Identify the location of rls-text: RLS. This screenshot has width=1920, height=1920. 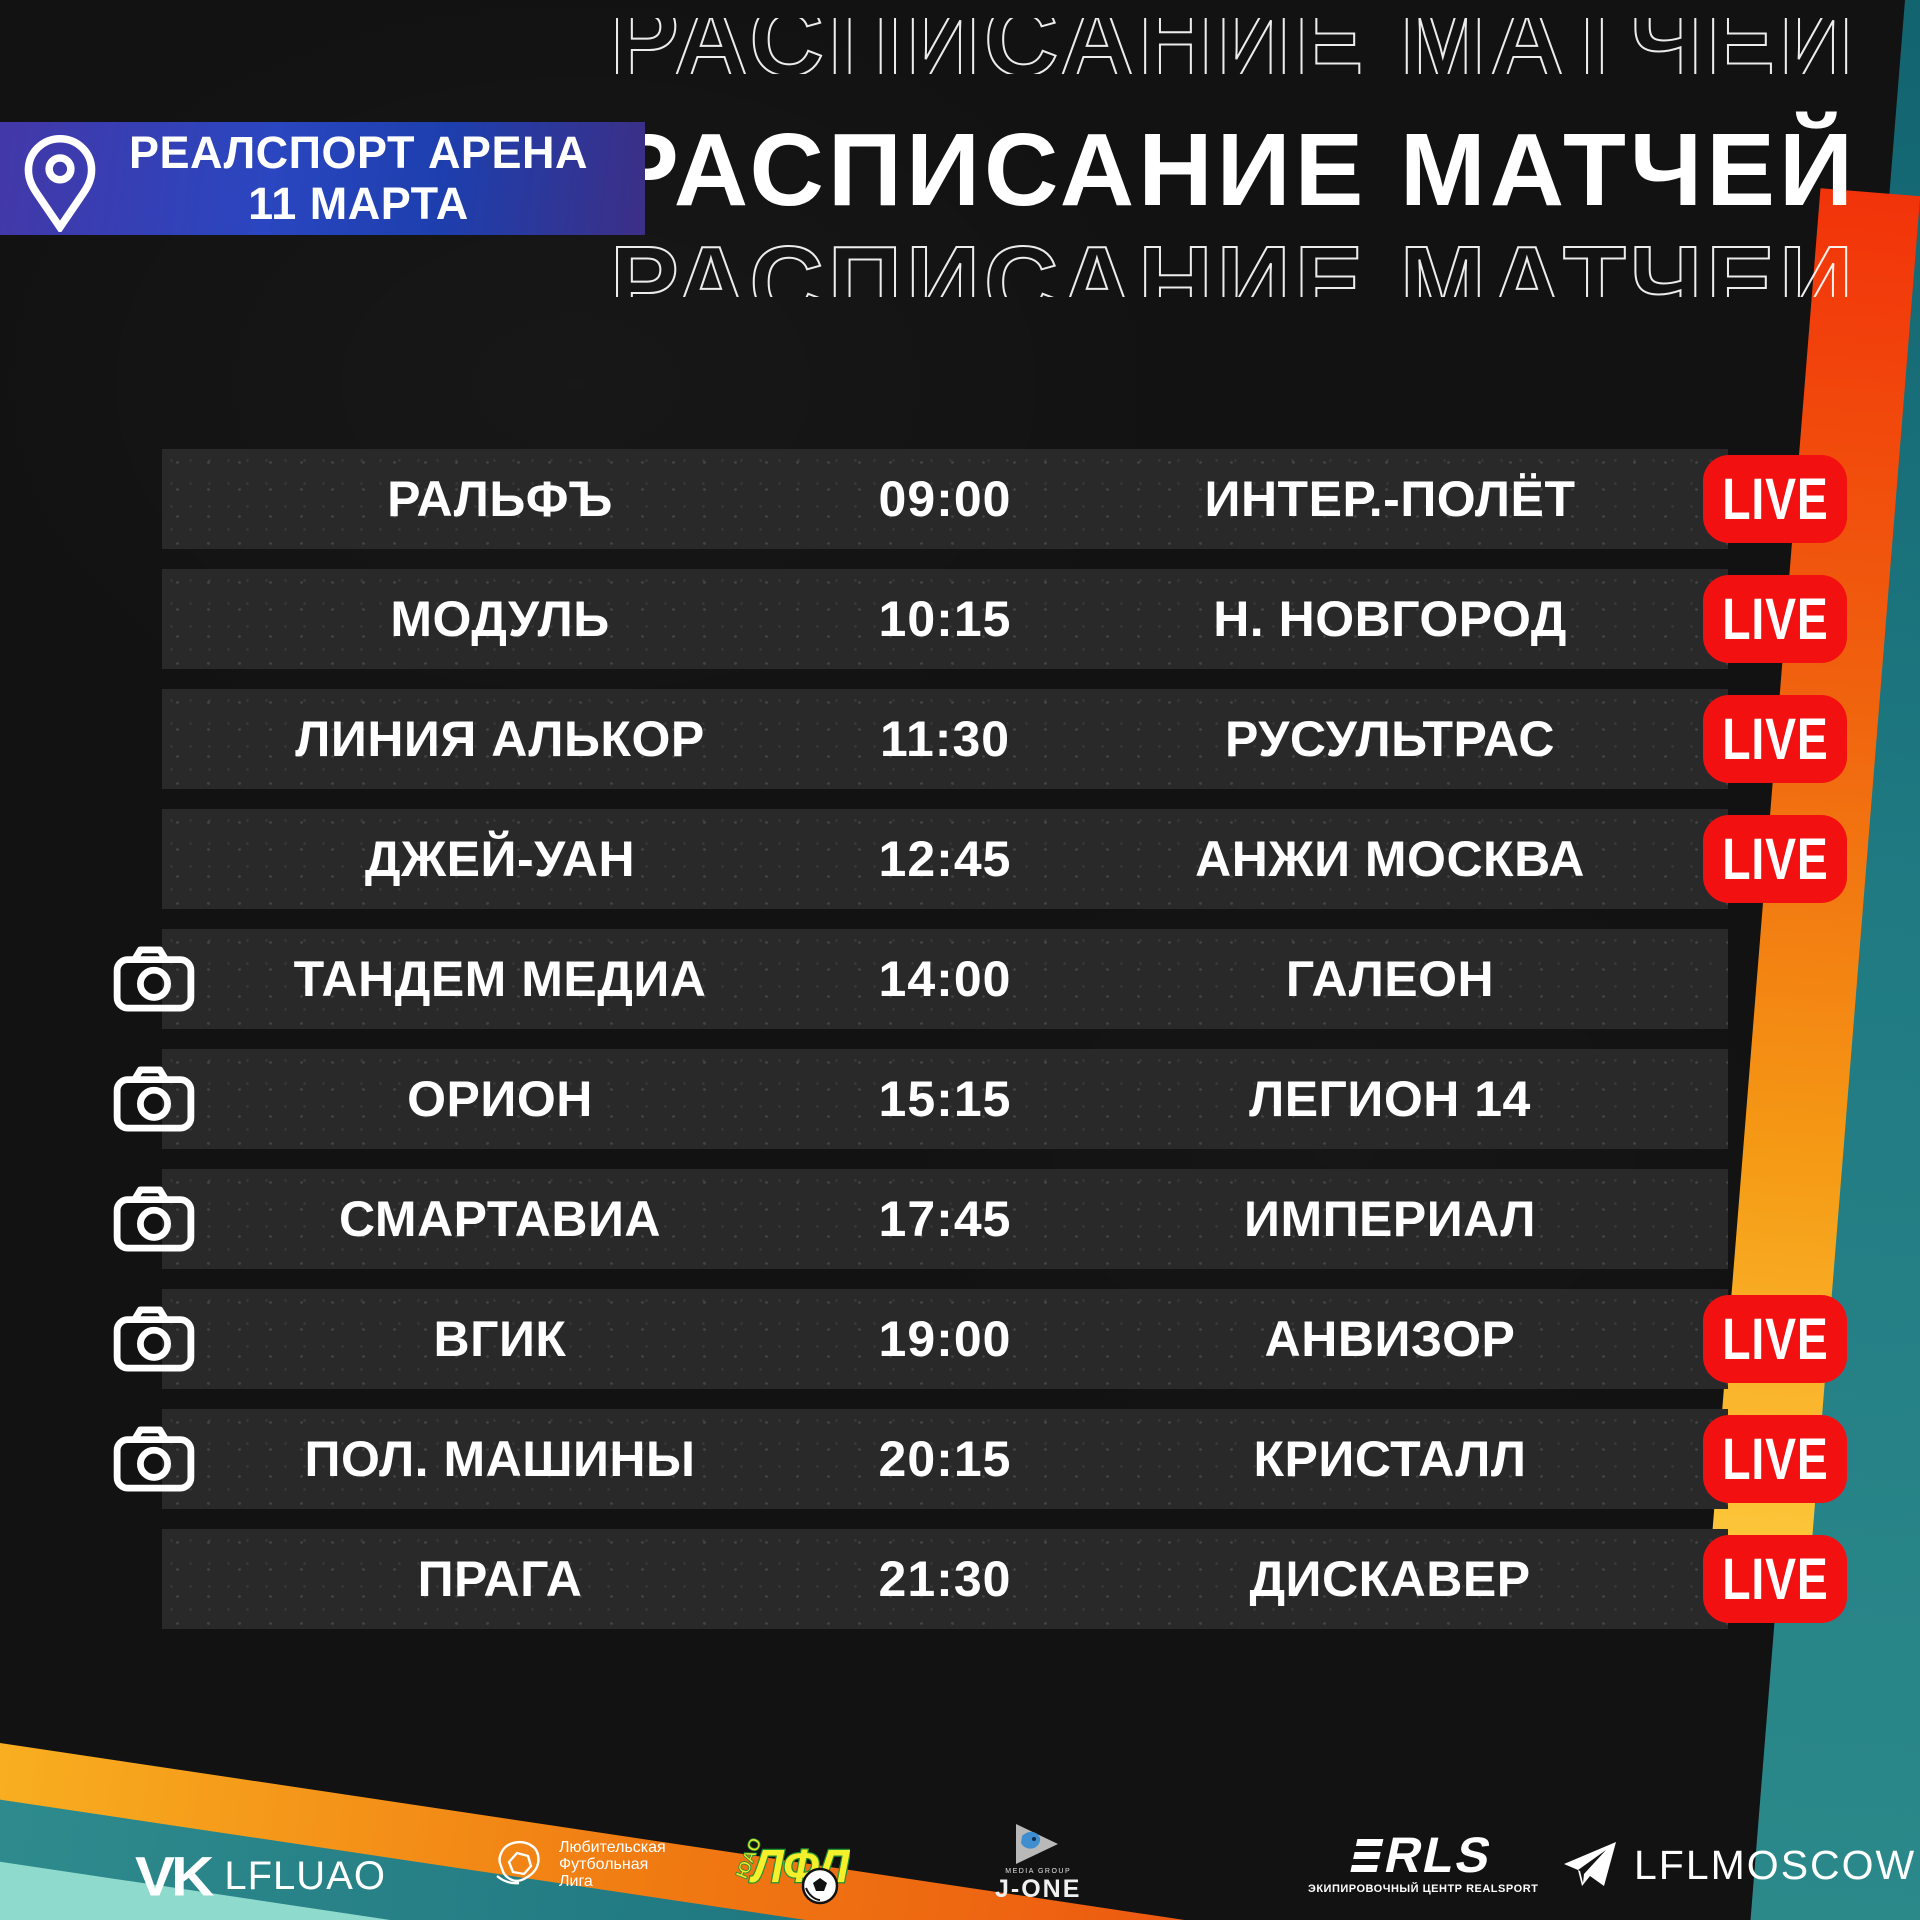
(1439, 1855).